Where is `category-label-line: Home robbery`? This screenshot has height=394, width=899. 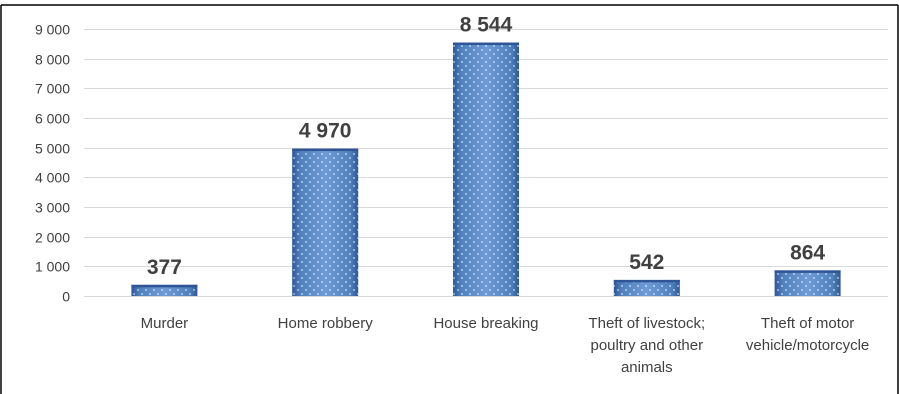 category-label-line: Home robbery is located at coordinates (326, 323).